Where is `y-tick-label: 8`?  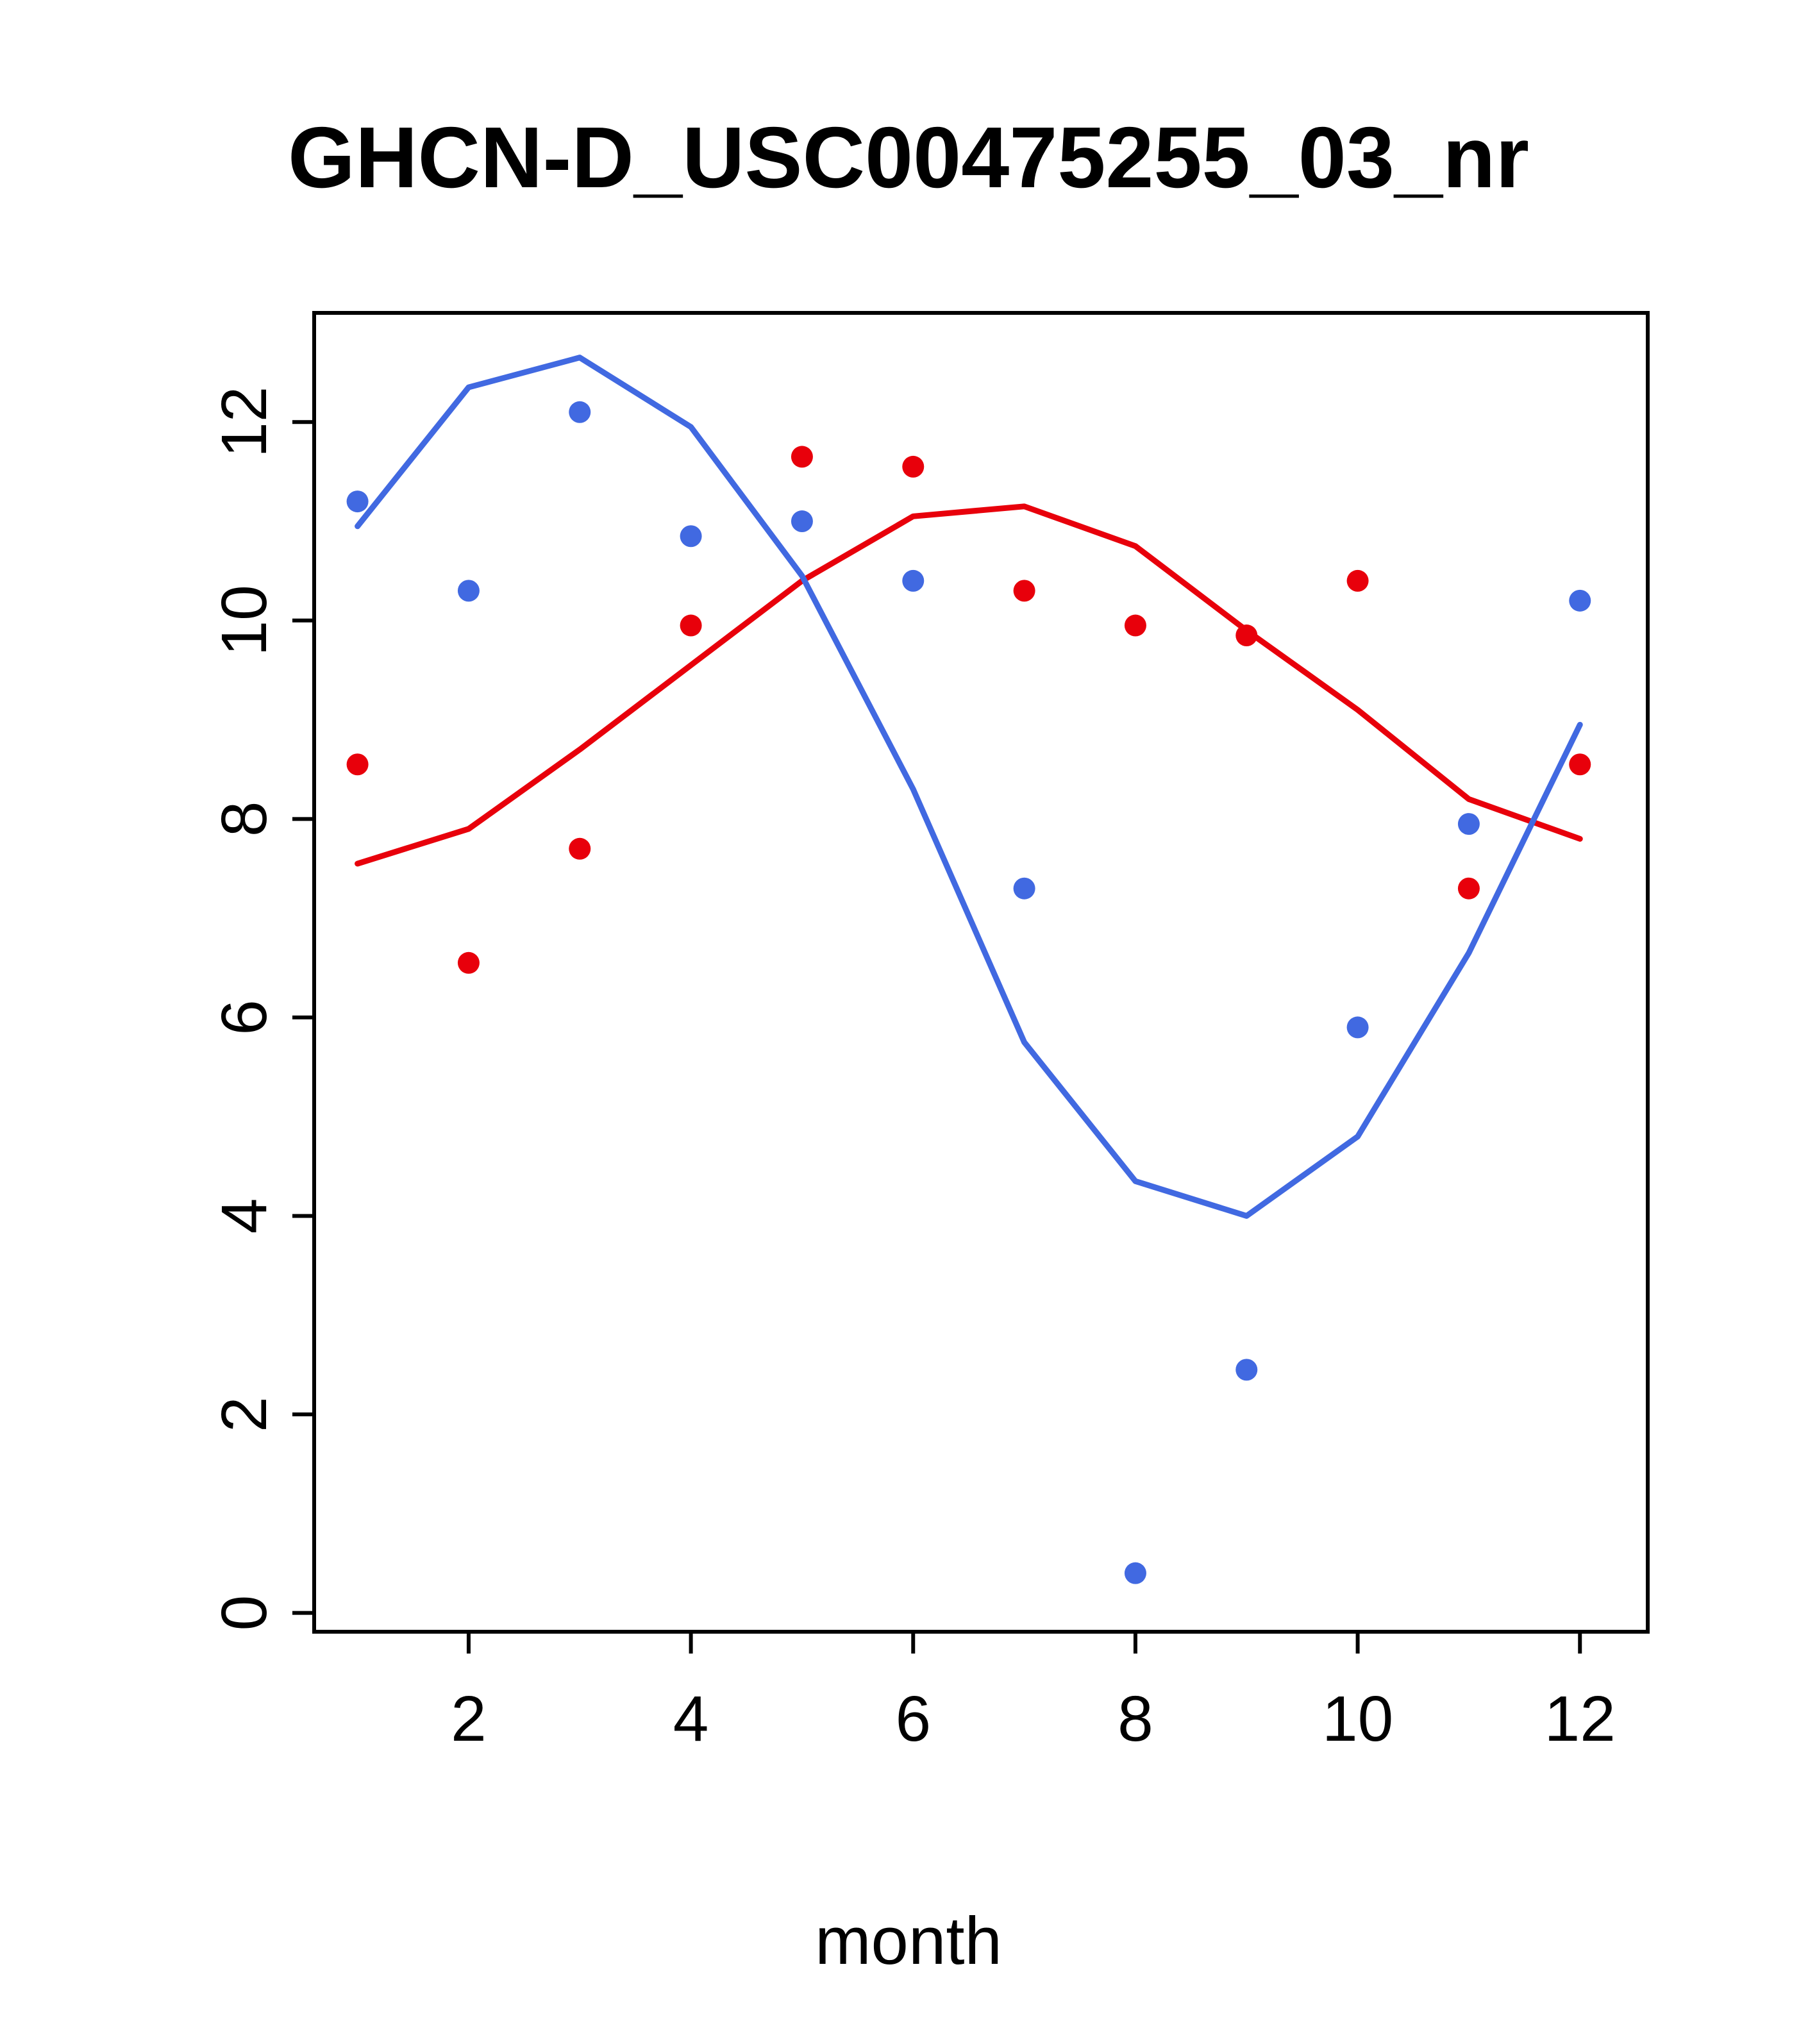 y-tick-label: 8 is located at coordinates (244, 819).